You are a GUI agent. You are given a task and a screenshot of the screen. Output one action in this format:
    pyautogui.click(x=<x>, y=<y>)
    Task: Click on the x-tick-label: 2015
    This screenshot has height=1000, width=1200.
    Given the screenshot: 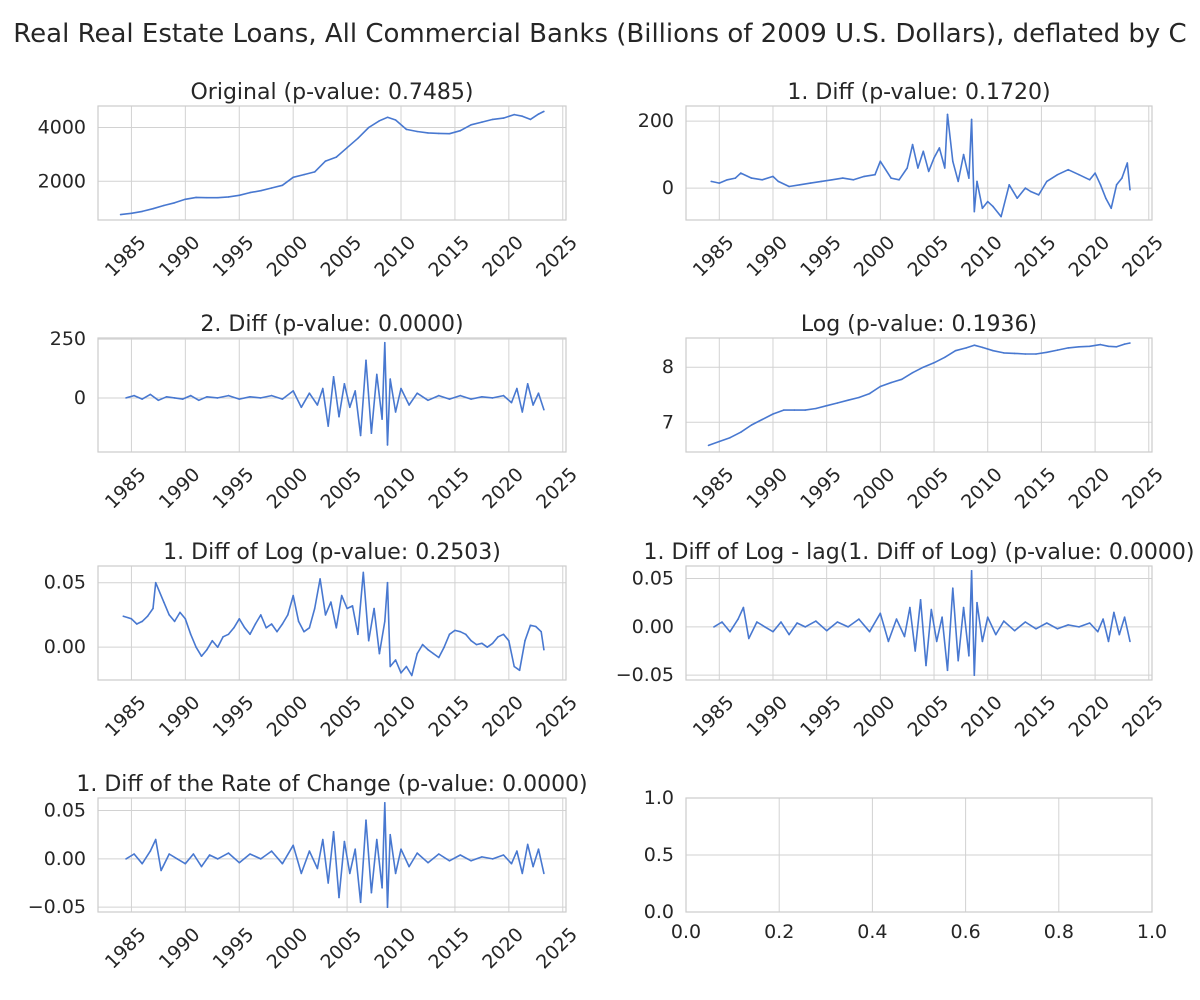 What is the action you would take?
    pyautogui.click(x=1036, y=717)
    